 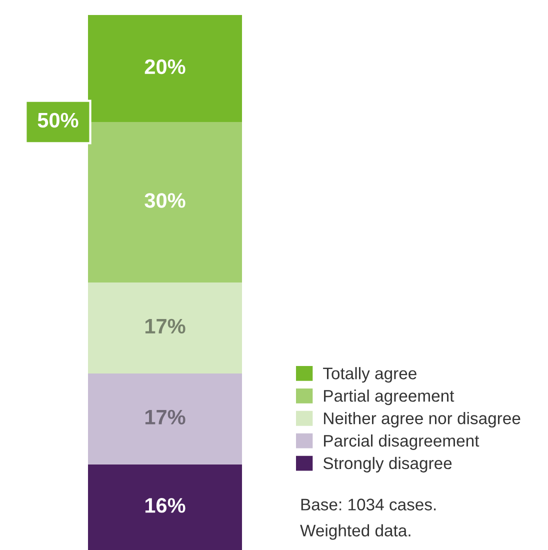 What do you see at coordinates (389, 398) in the screenshot?
I see `legend-label: Partial agreement` at bounding box center [389, 398].